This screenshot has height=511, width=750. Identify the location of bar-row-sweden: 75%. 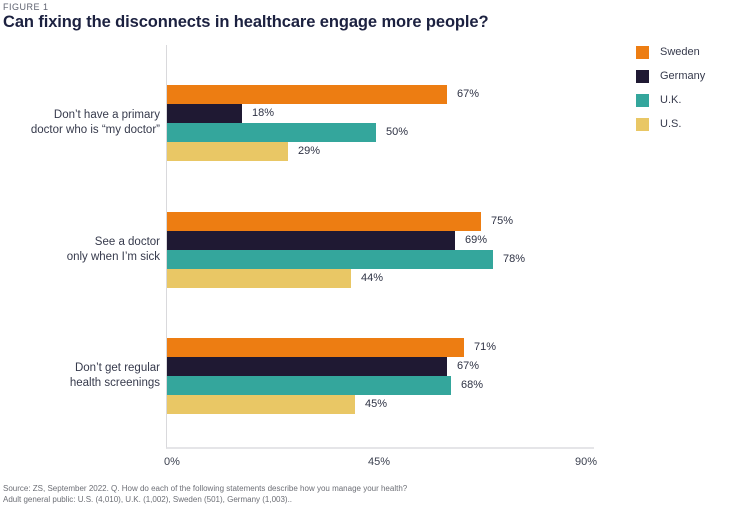
(380, 221).